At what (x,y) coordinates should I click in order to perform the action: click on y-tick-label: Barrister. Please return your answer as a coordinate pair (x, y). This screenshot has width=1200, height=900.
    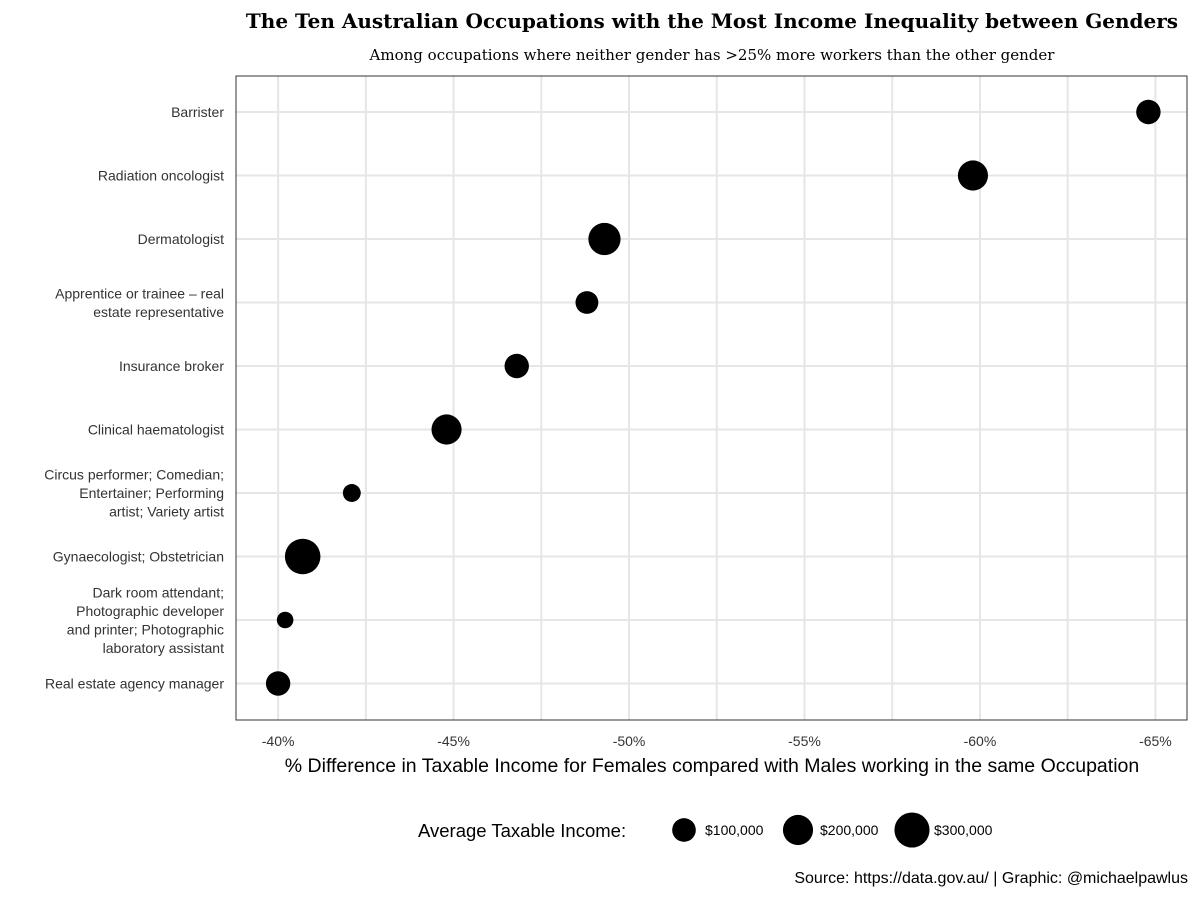
    Looking at the image, I should click on (197, 112).